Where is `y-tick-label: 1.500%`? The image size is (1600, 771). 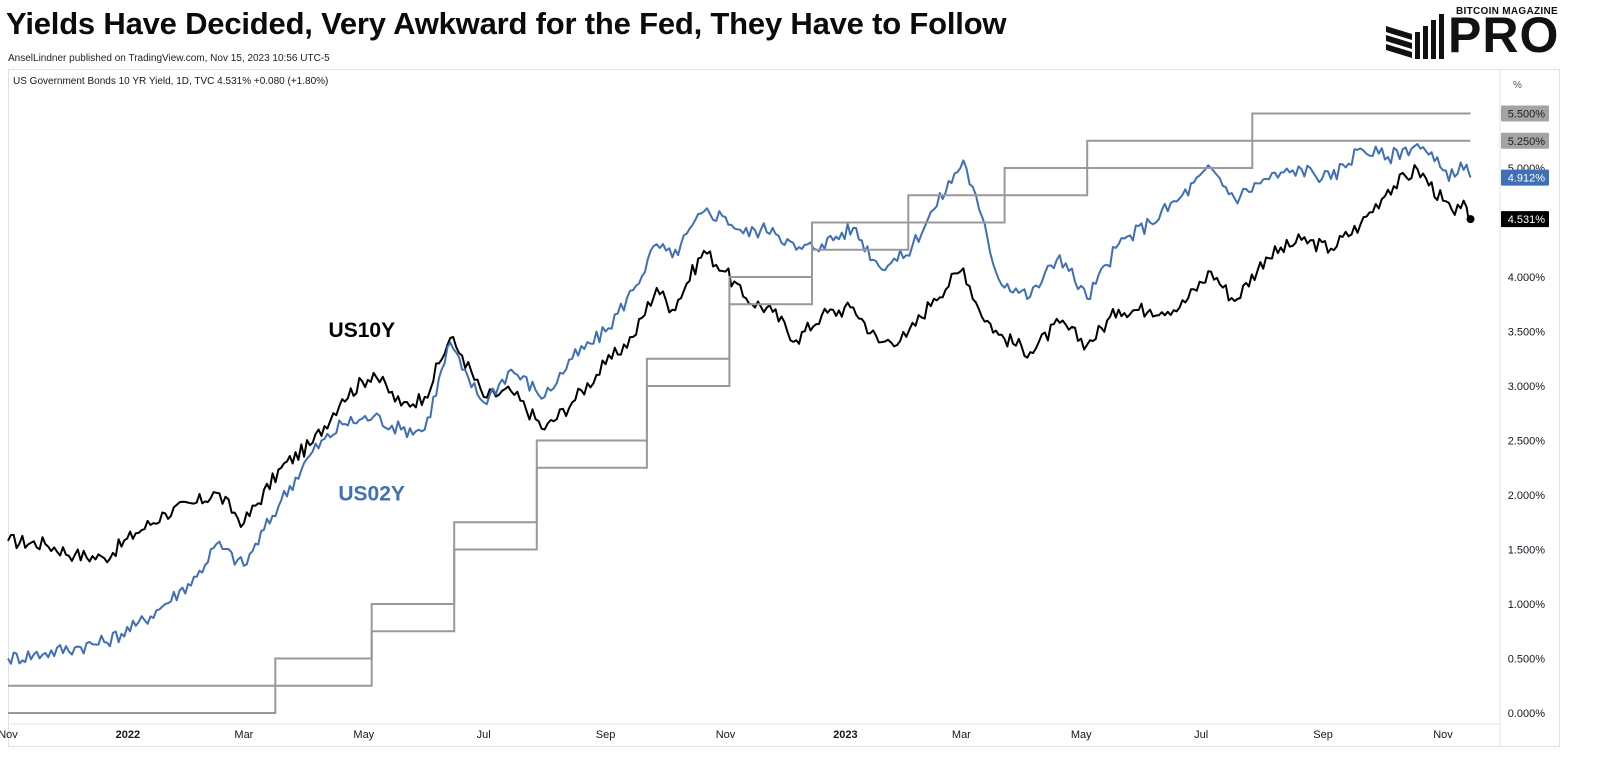
y-tick-label: 1.500% is located at coordinates (1527, 551).